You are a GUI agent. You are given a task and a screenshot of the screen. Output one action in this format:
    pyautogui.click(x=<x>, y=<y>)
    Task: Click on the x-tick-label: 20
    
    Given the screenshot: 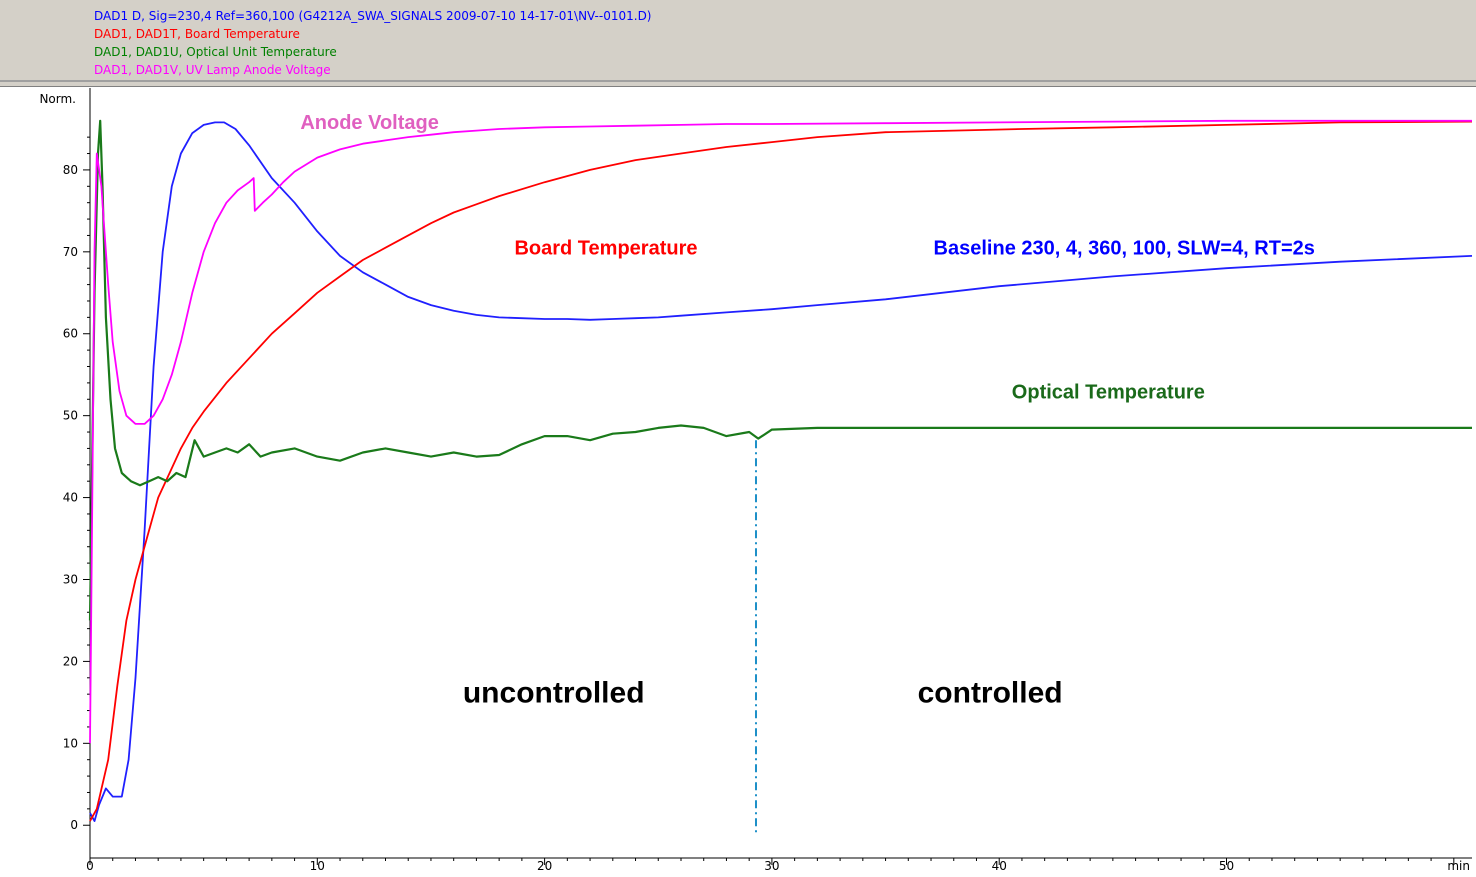 What is the action you would take?
    pyautogui.click(x=544, y=866)
    